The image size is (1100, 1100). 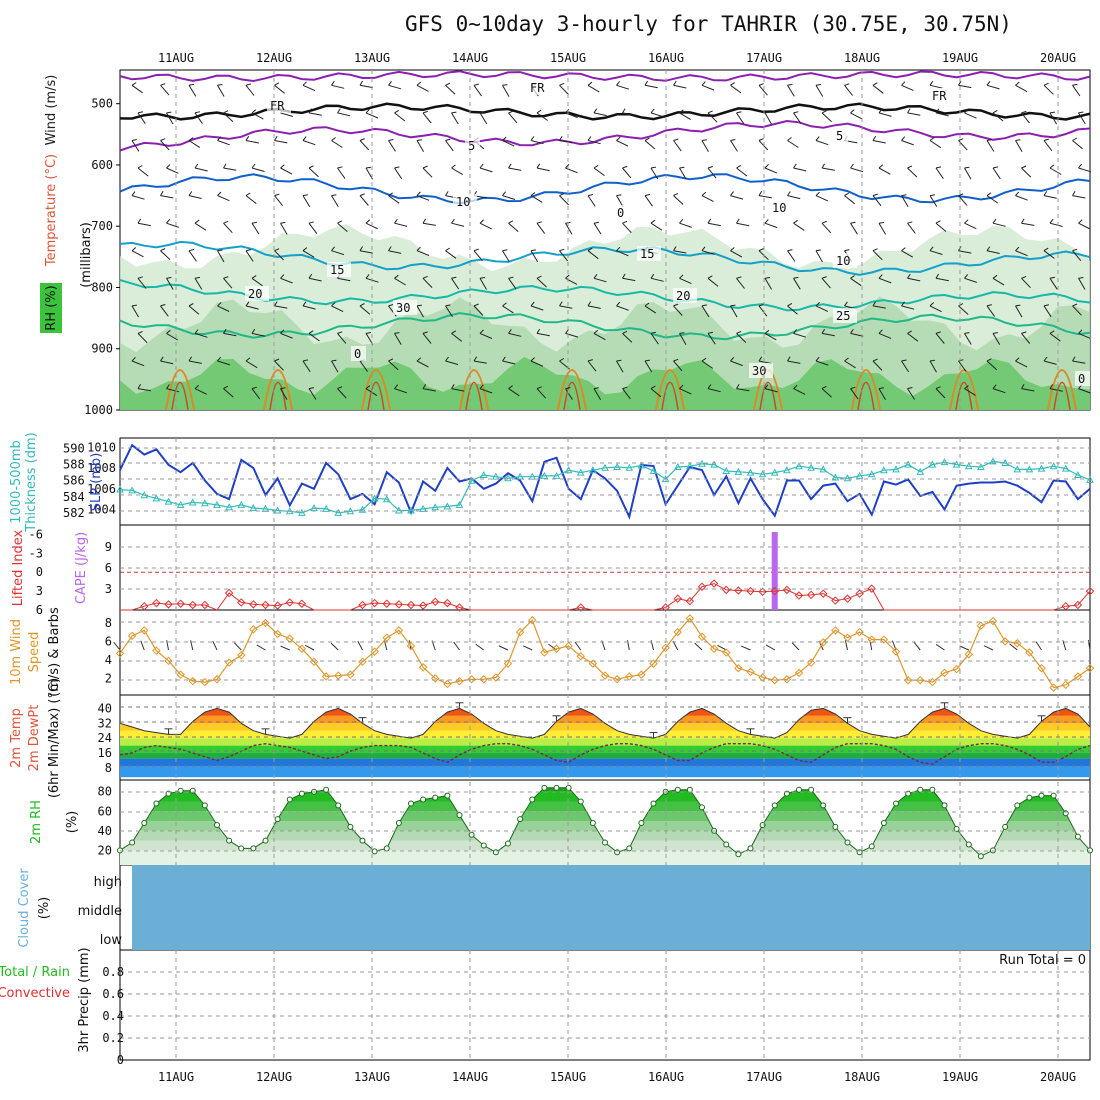 What do you see at coordinates (108, 882) in the screenshot?
I see `cloud-level-label: high` at bounding box center [108, 882].